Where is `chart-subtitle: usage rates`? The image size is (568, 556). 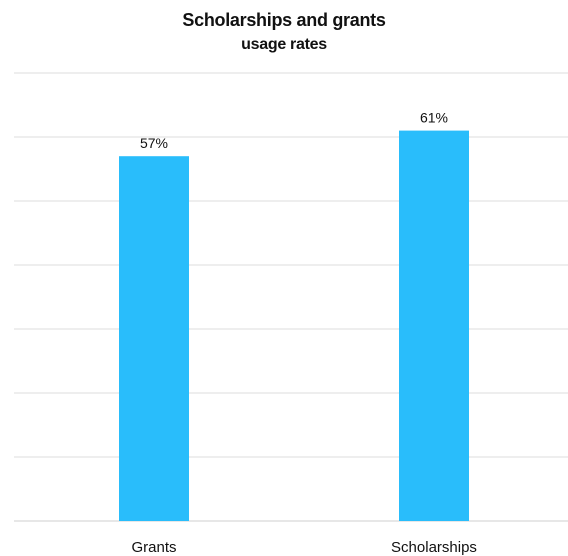 chart-subtitle: usage rates is located at coordinates (284, 44).